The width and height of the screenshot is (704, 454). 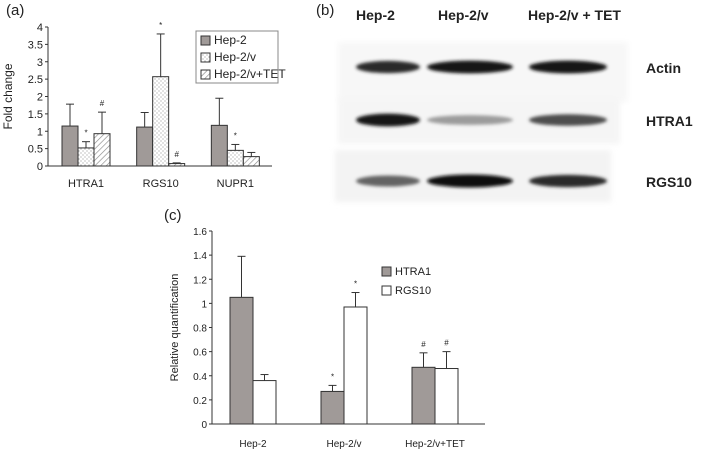 What do you see at coordinates (235, 184) in the screenshot?
I see `category-label-nupr1: NUPR1` at bounding box center [235, 184].